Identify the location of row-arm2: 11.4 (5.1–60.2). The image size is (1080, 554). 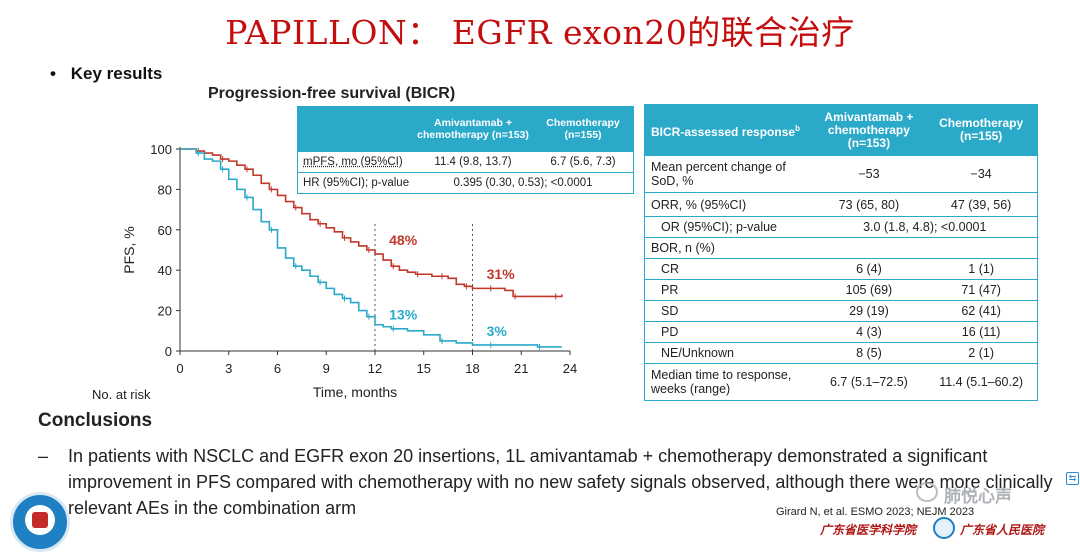
(981, 382).